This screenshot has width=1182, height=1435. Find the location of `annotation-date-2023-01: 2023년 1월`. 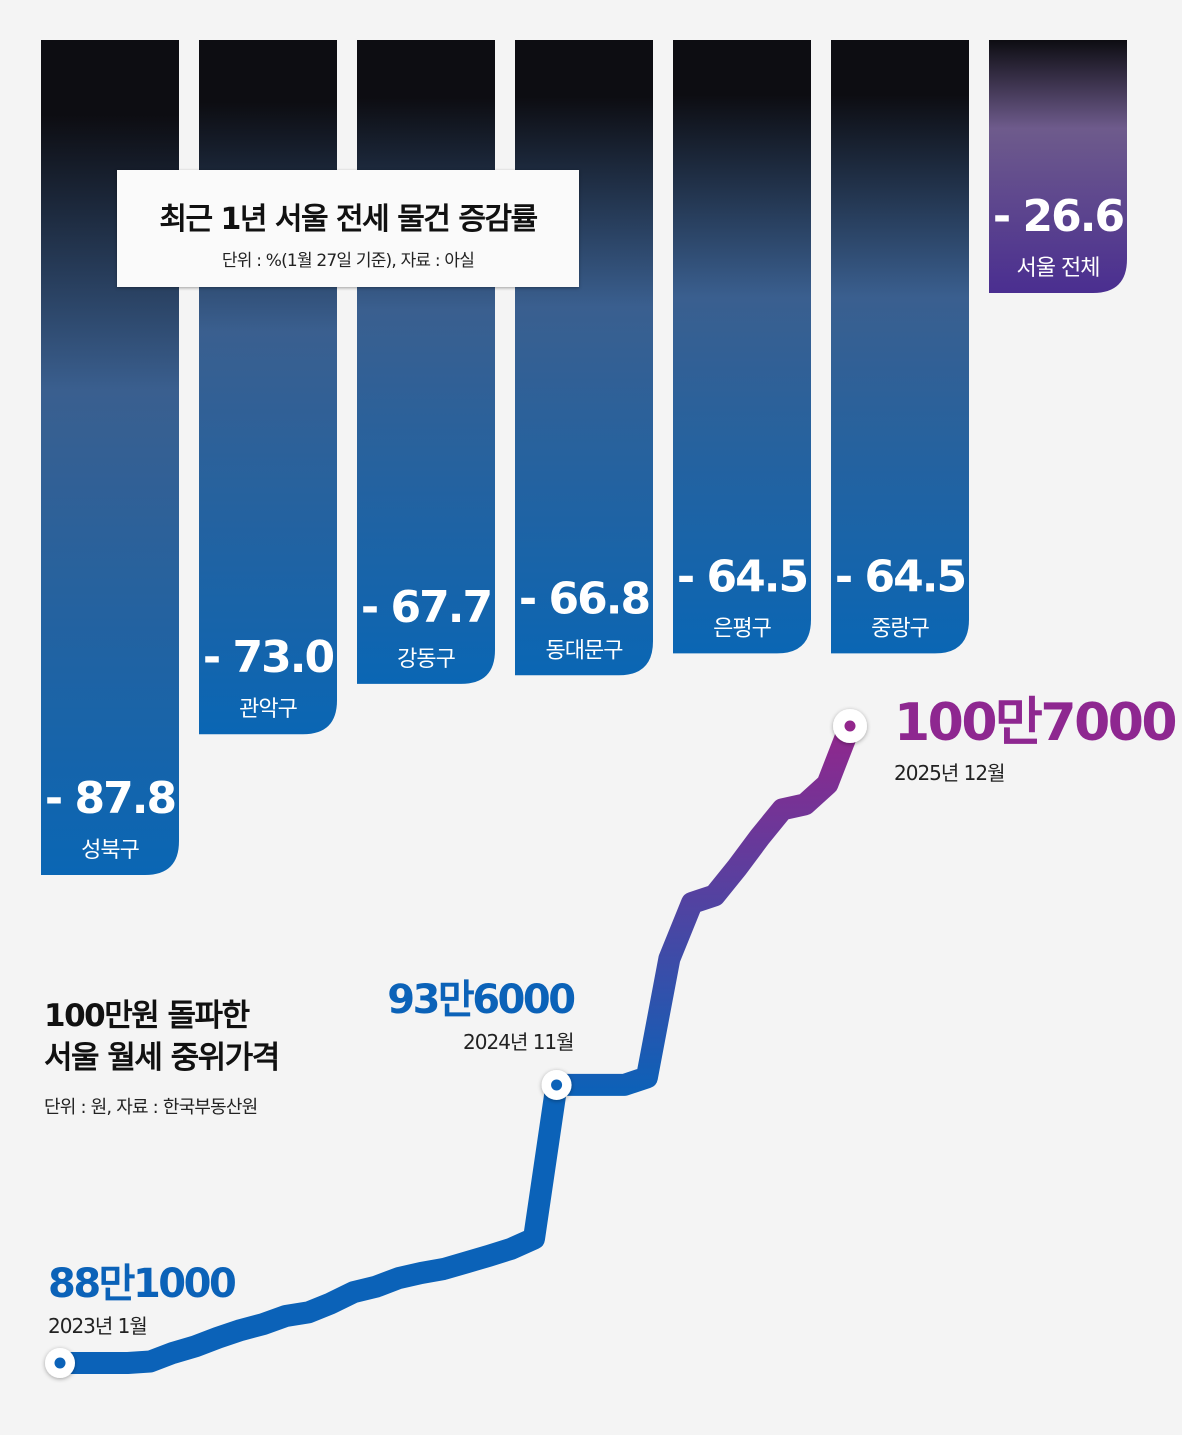

annotation-date-2023-01: 2023년 1월 is located at coordinates (97, 1326).